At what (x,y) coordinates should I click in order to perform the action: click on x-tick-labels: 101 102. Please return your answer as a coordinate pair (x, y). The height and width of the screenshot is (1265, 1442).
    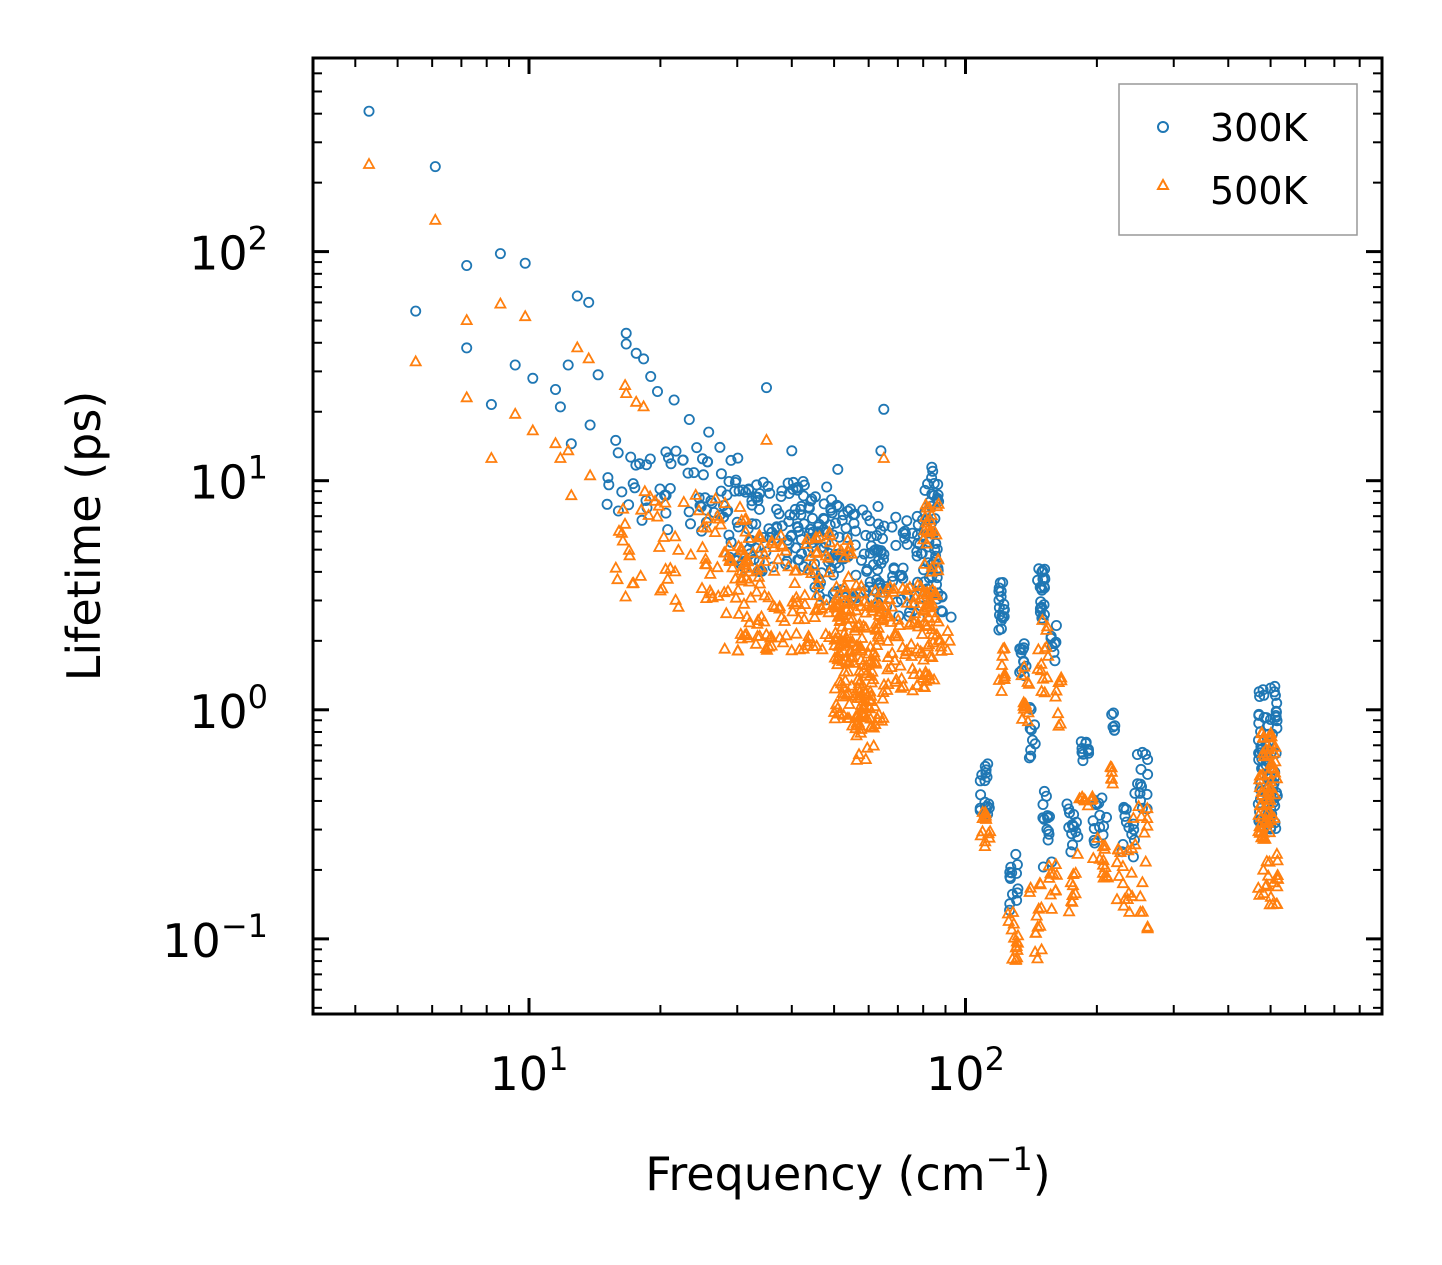
    Looking at the image, I should click on (747, 1070).